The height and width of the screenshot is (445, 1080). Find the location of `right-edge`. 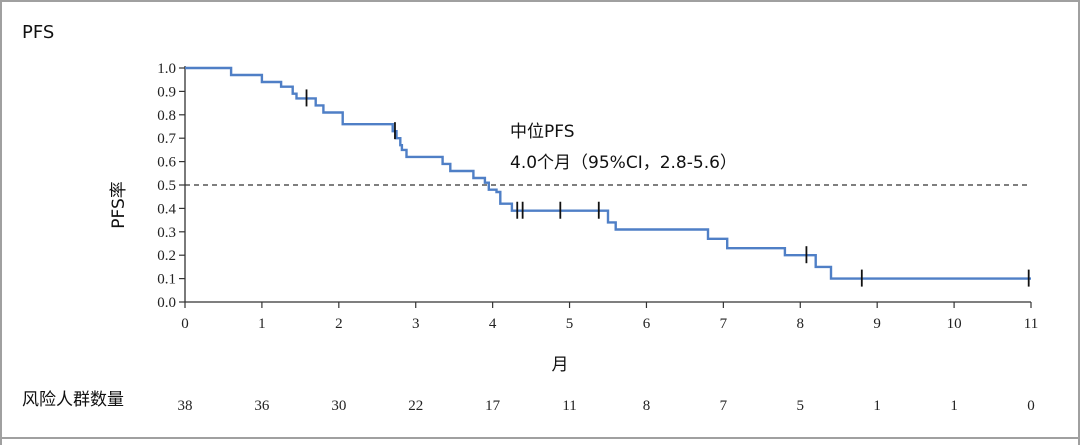

right-edge is located at coordinates (1079, 222).